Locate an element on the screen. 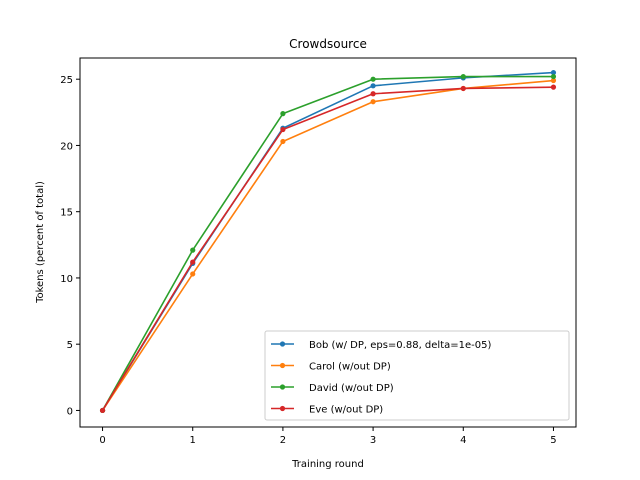  legend-label: Carol (w/out DP) is located at coordinates (350, 367).